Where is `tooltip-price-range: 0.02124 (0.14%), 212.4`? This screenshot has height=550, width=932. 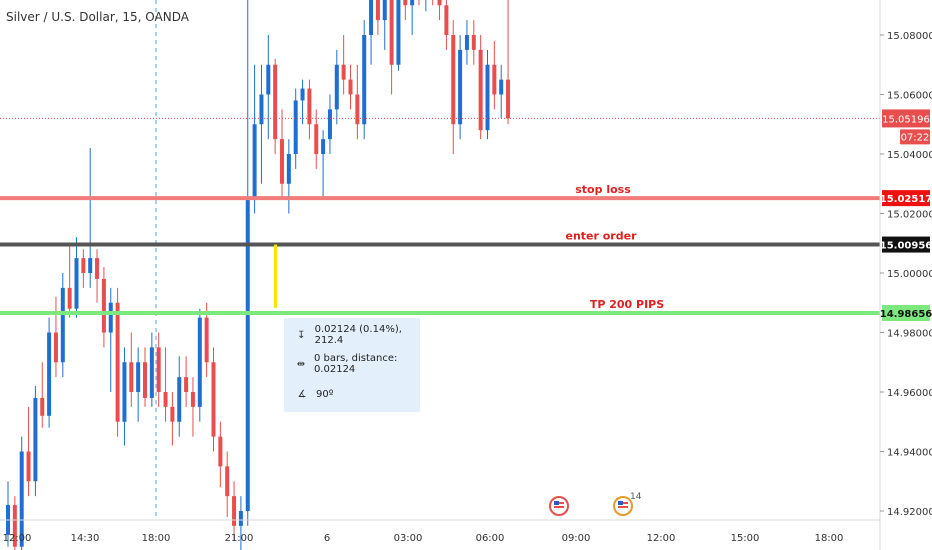 tooltip-price-range: 0.02124 (0.14%), 212.4 is located at coordinates (358, 335).